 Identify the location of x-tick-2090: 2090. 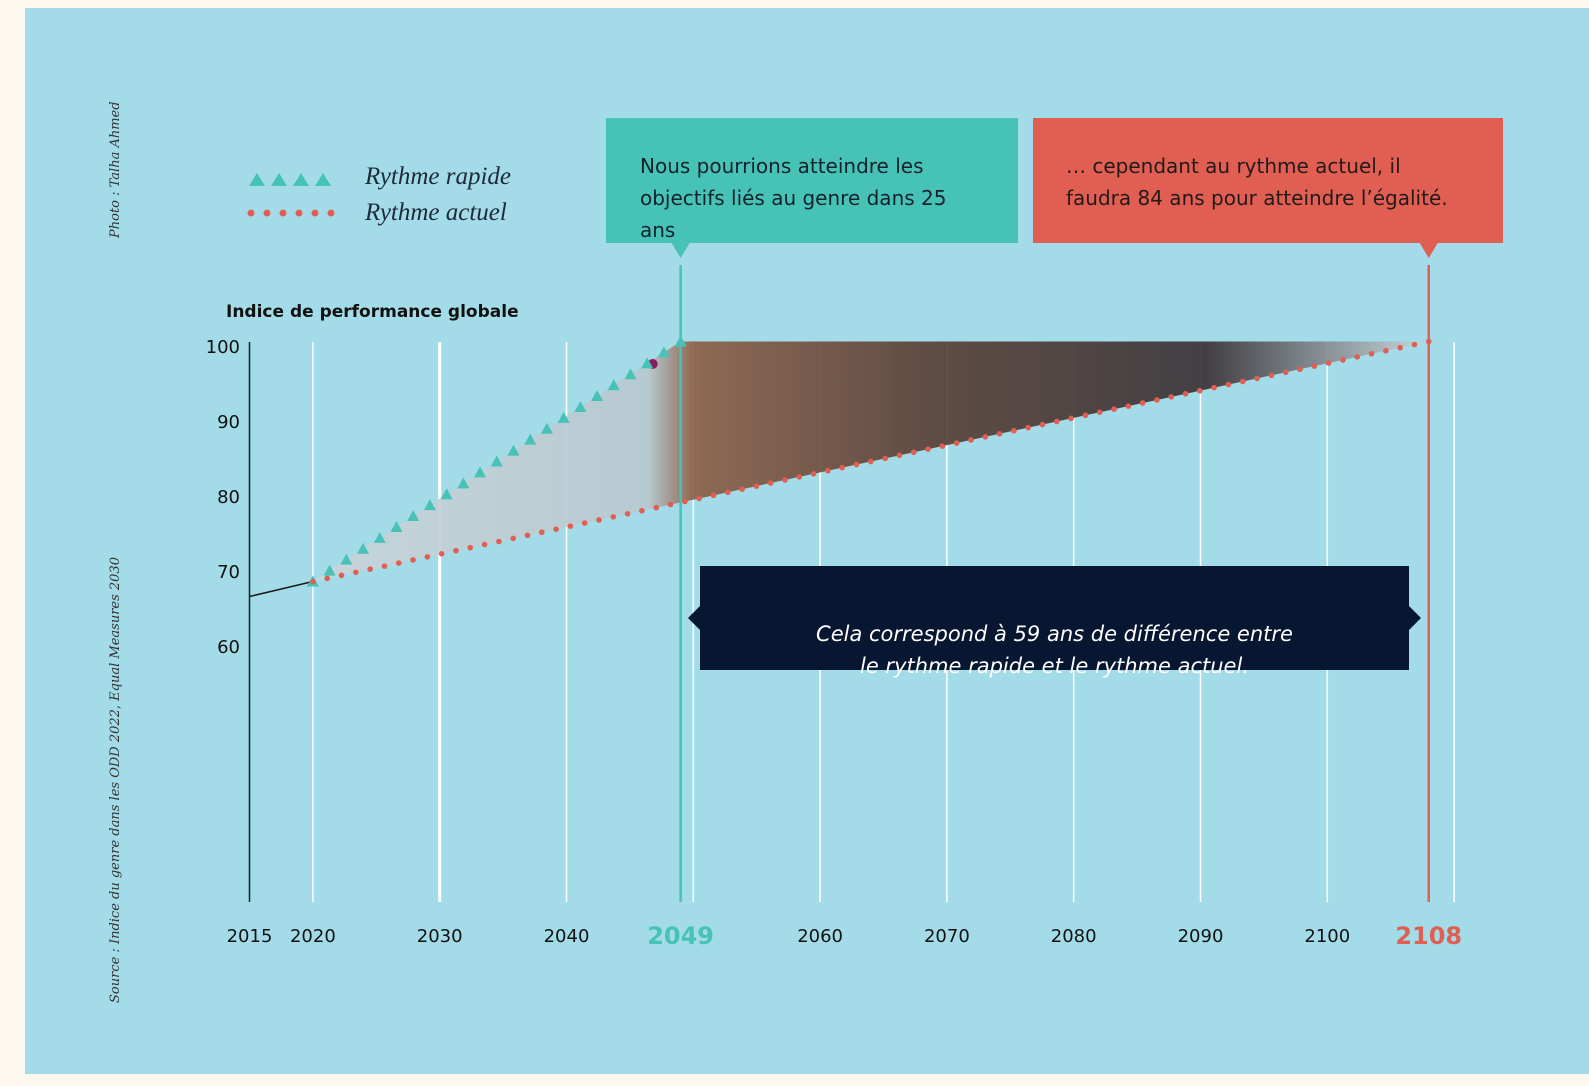
(1200, 936).